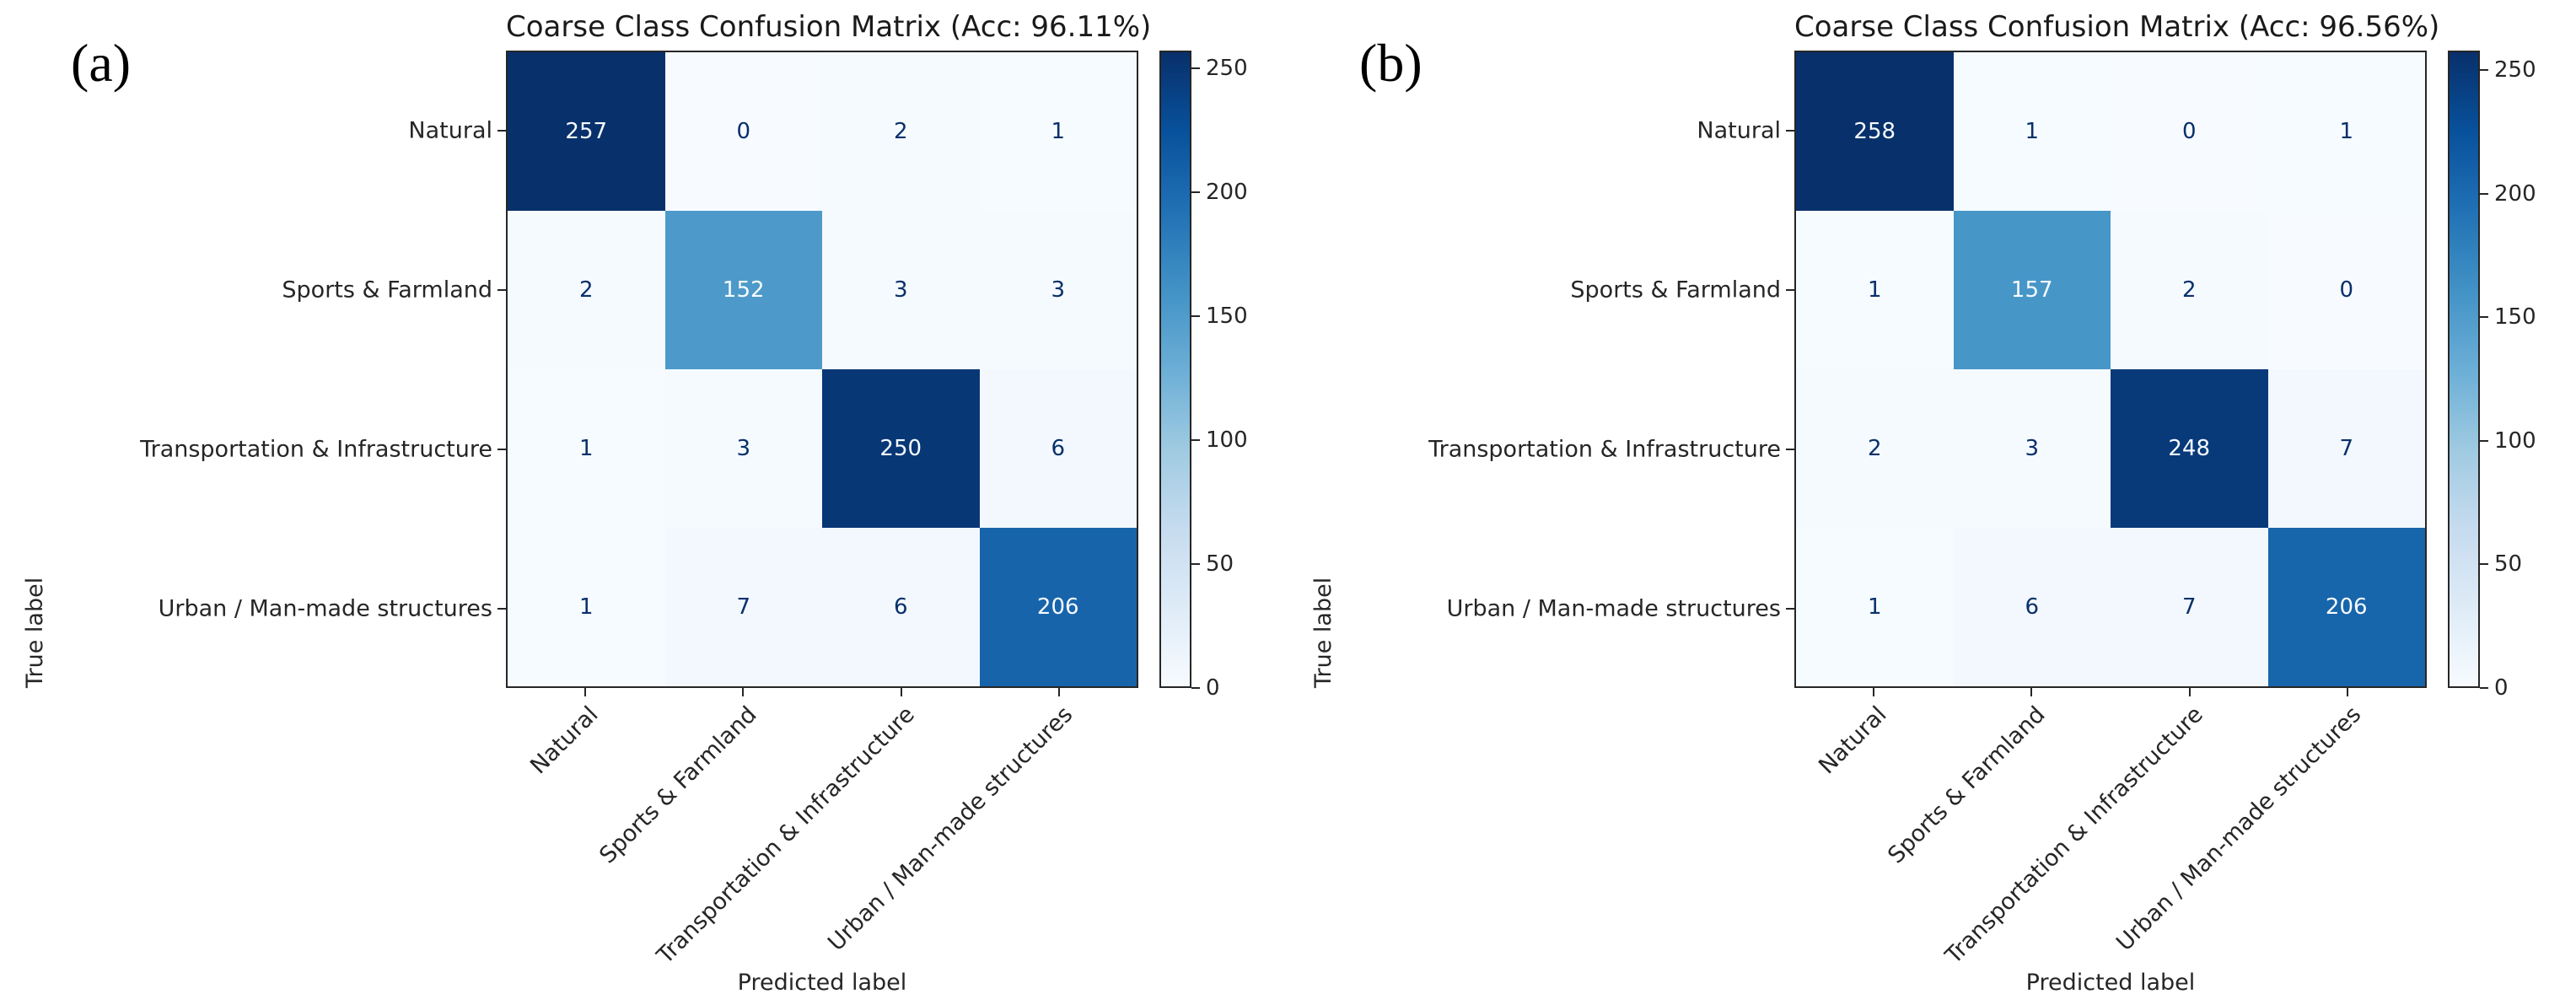  I want to click on matrix-cell: 248, so click(2189, 448).